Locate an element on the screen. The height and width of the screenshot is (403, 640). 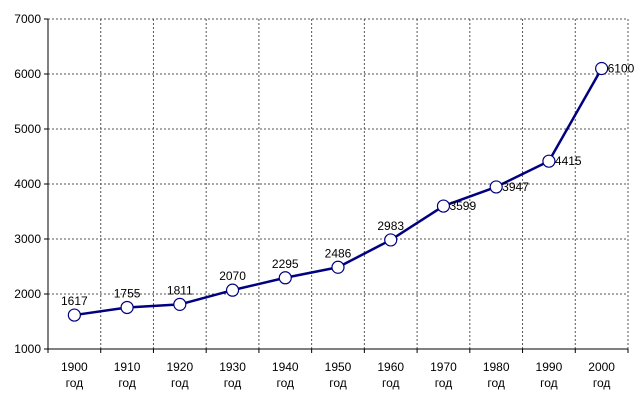
x-tick-label-year: 1950 is located at coordinates (338, 367).